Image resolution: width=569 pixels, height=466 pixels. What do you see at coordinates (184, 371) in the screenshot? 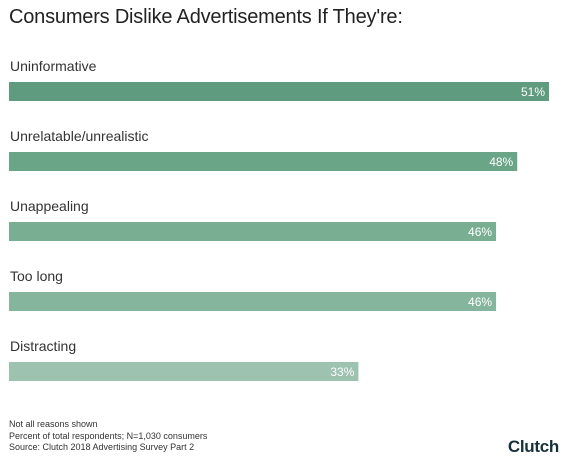
I see `bar-distracting` at bounding box center [184, 371].